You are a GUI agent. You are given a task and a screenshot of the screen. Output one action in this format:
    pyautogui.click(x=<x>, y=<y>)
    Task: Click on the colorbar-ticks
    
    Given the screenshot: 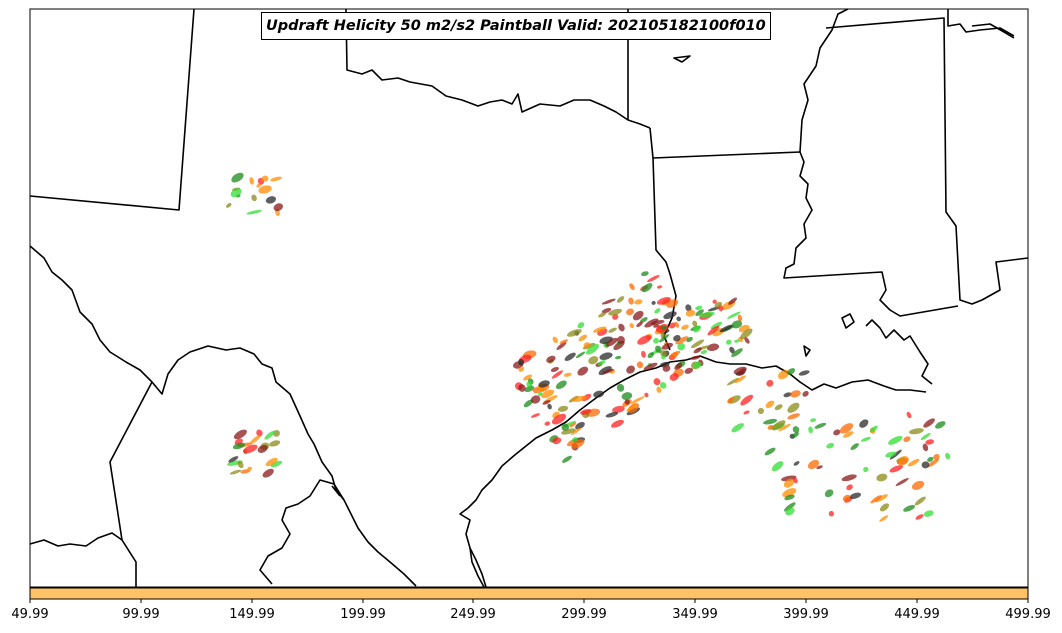 What is the action you would take?
    pyautogui.click(x=529, y=601)
    